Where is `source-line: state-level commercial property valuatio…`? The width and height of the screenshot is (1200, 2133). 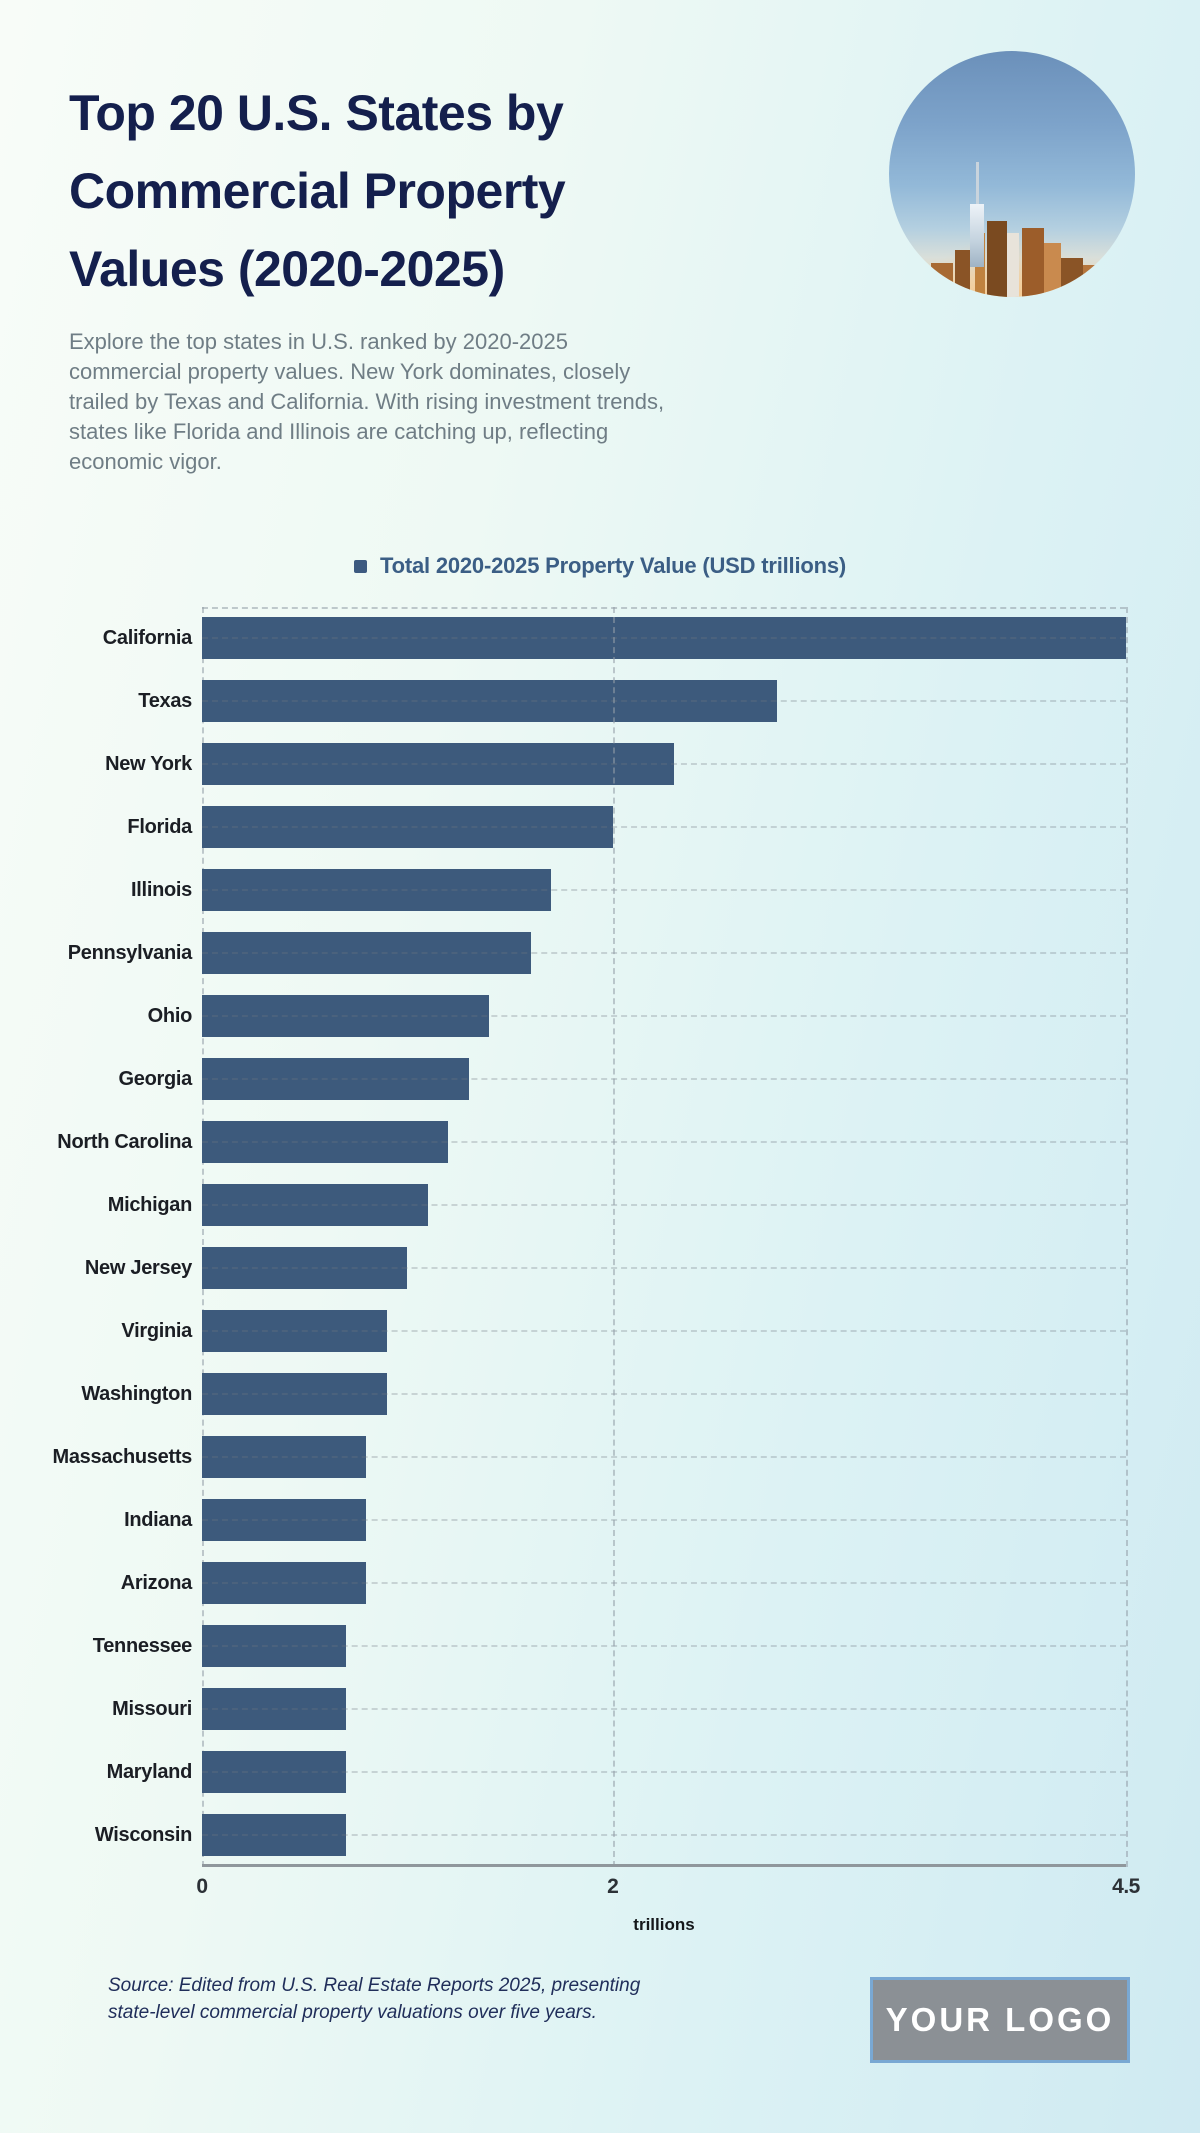 source-line: state-level commercial property valuatio… is located at coordinates (352, 2012).